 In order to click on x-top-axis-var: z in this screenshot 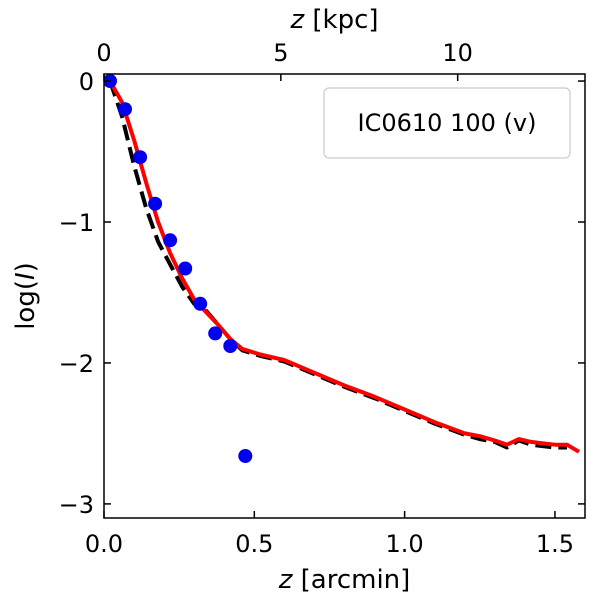, I will do `click(297, 20)`.